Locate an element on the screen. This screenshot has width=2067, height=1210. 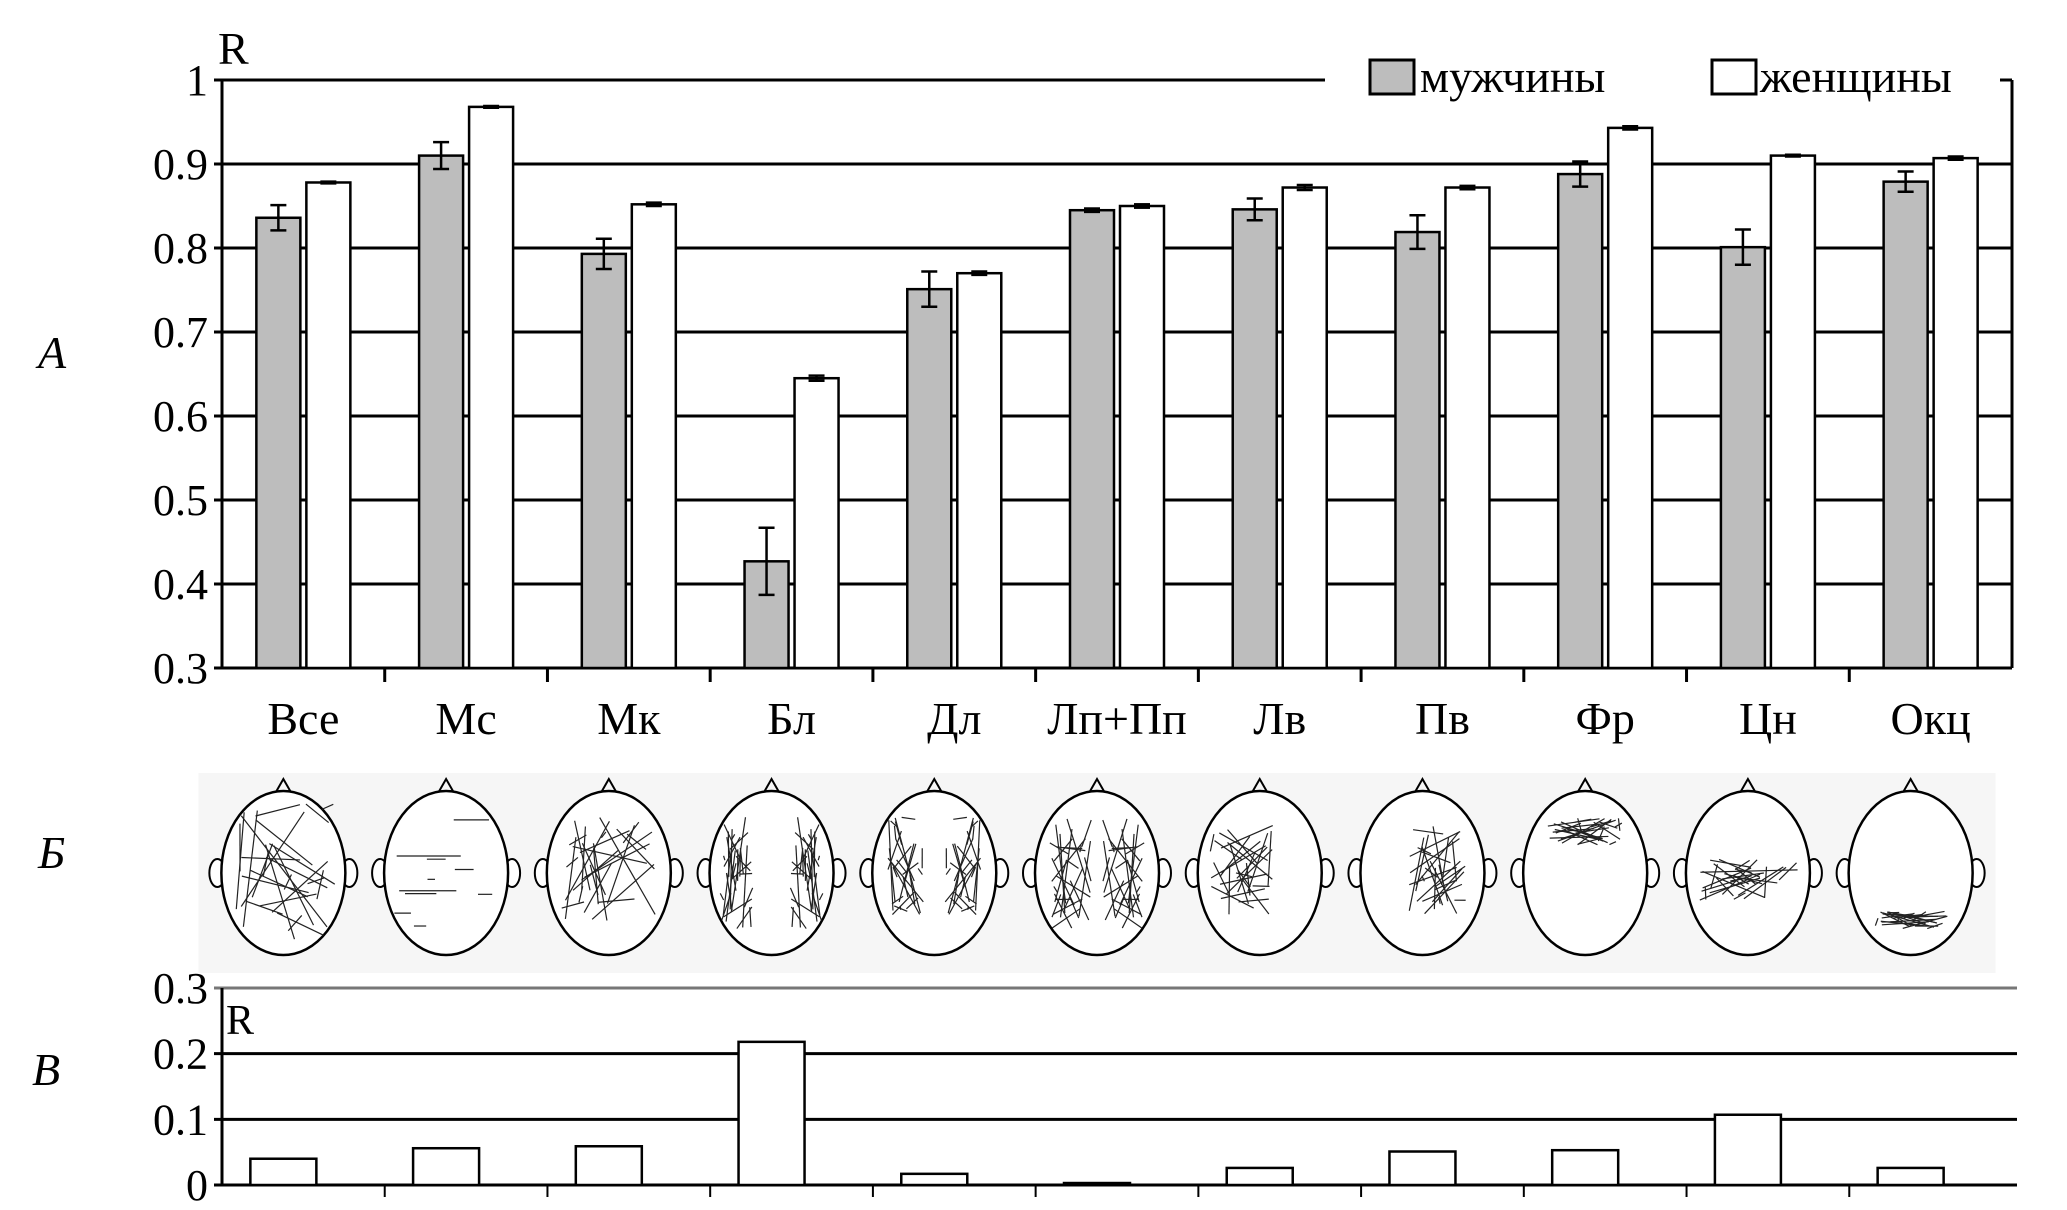
legend-label-women: женщины is located at coordinates (1855, 76).